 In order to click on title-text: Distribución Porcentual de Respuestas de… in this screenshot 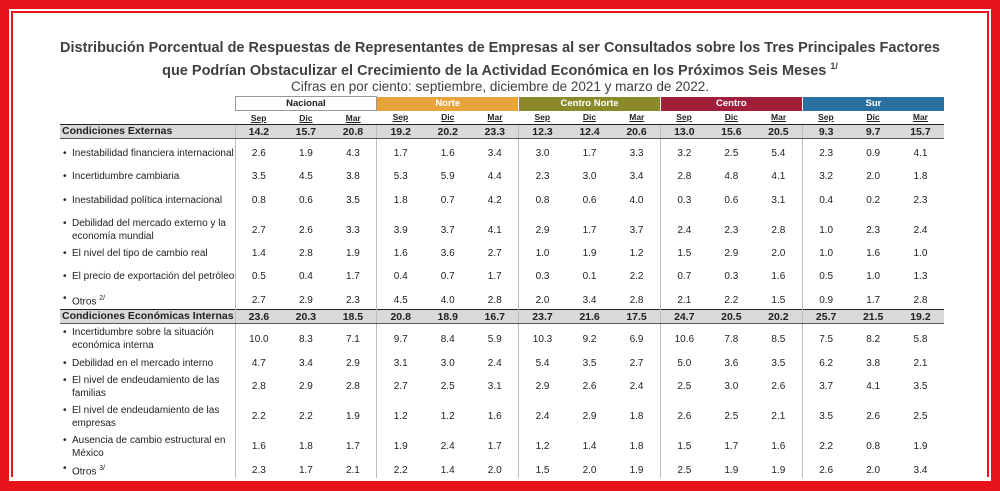, I will do `click(500, 59)`.